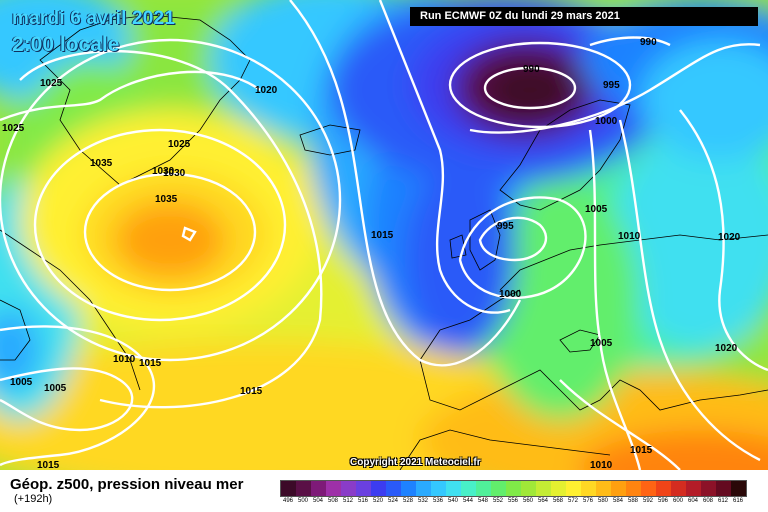 The image size is (768, 512). Describe the element at coordinates (392, 501) in the screenshot. I see `color-scale-label: 524` at that location.